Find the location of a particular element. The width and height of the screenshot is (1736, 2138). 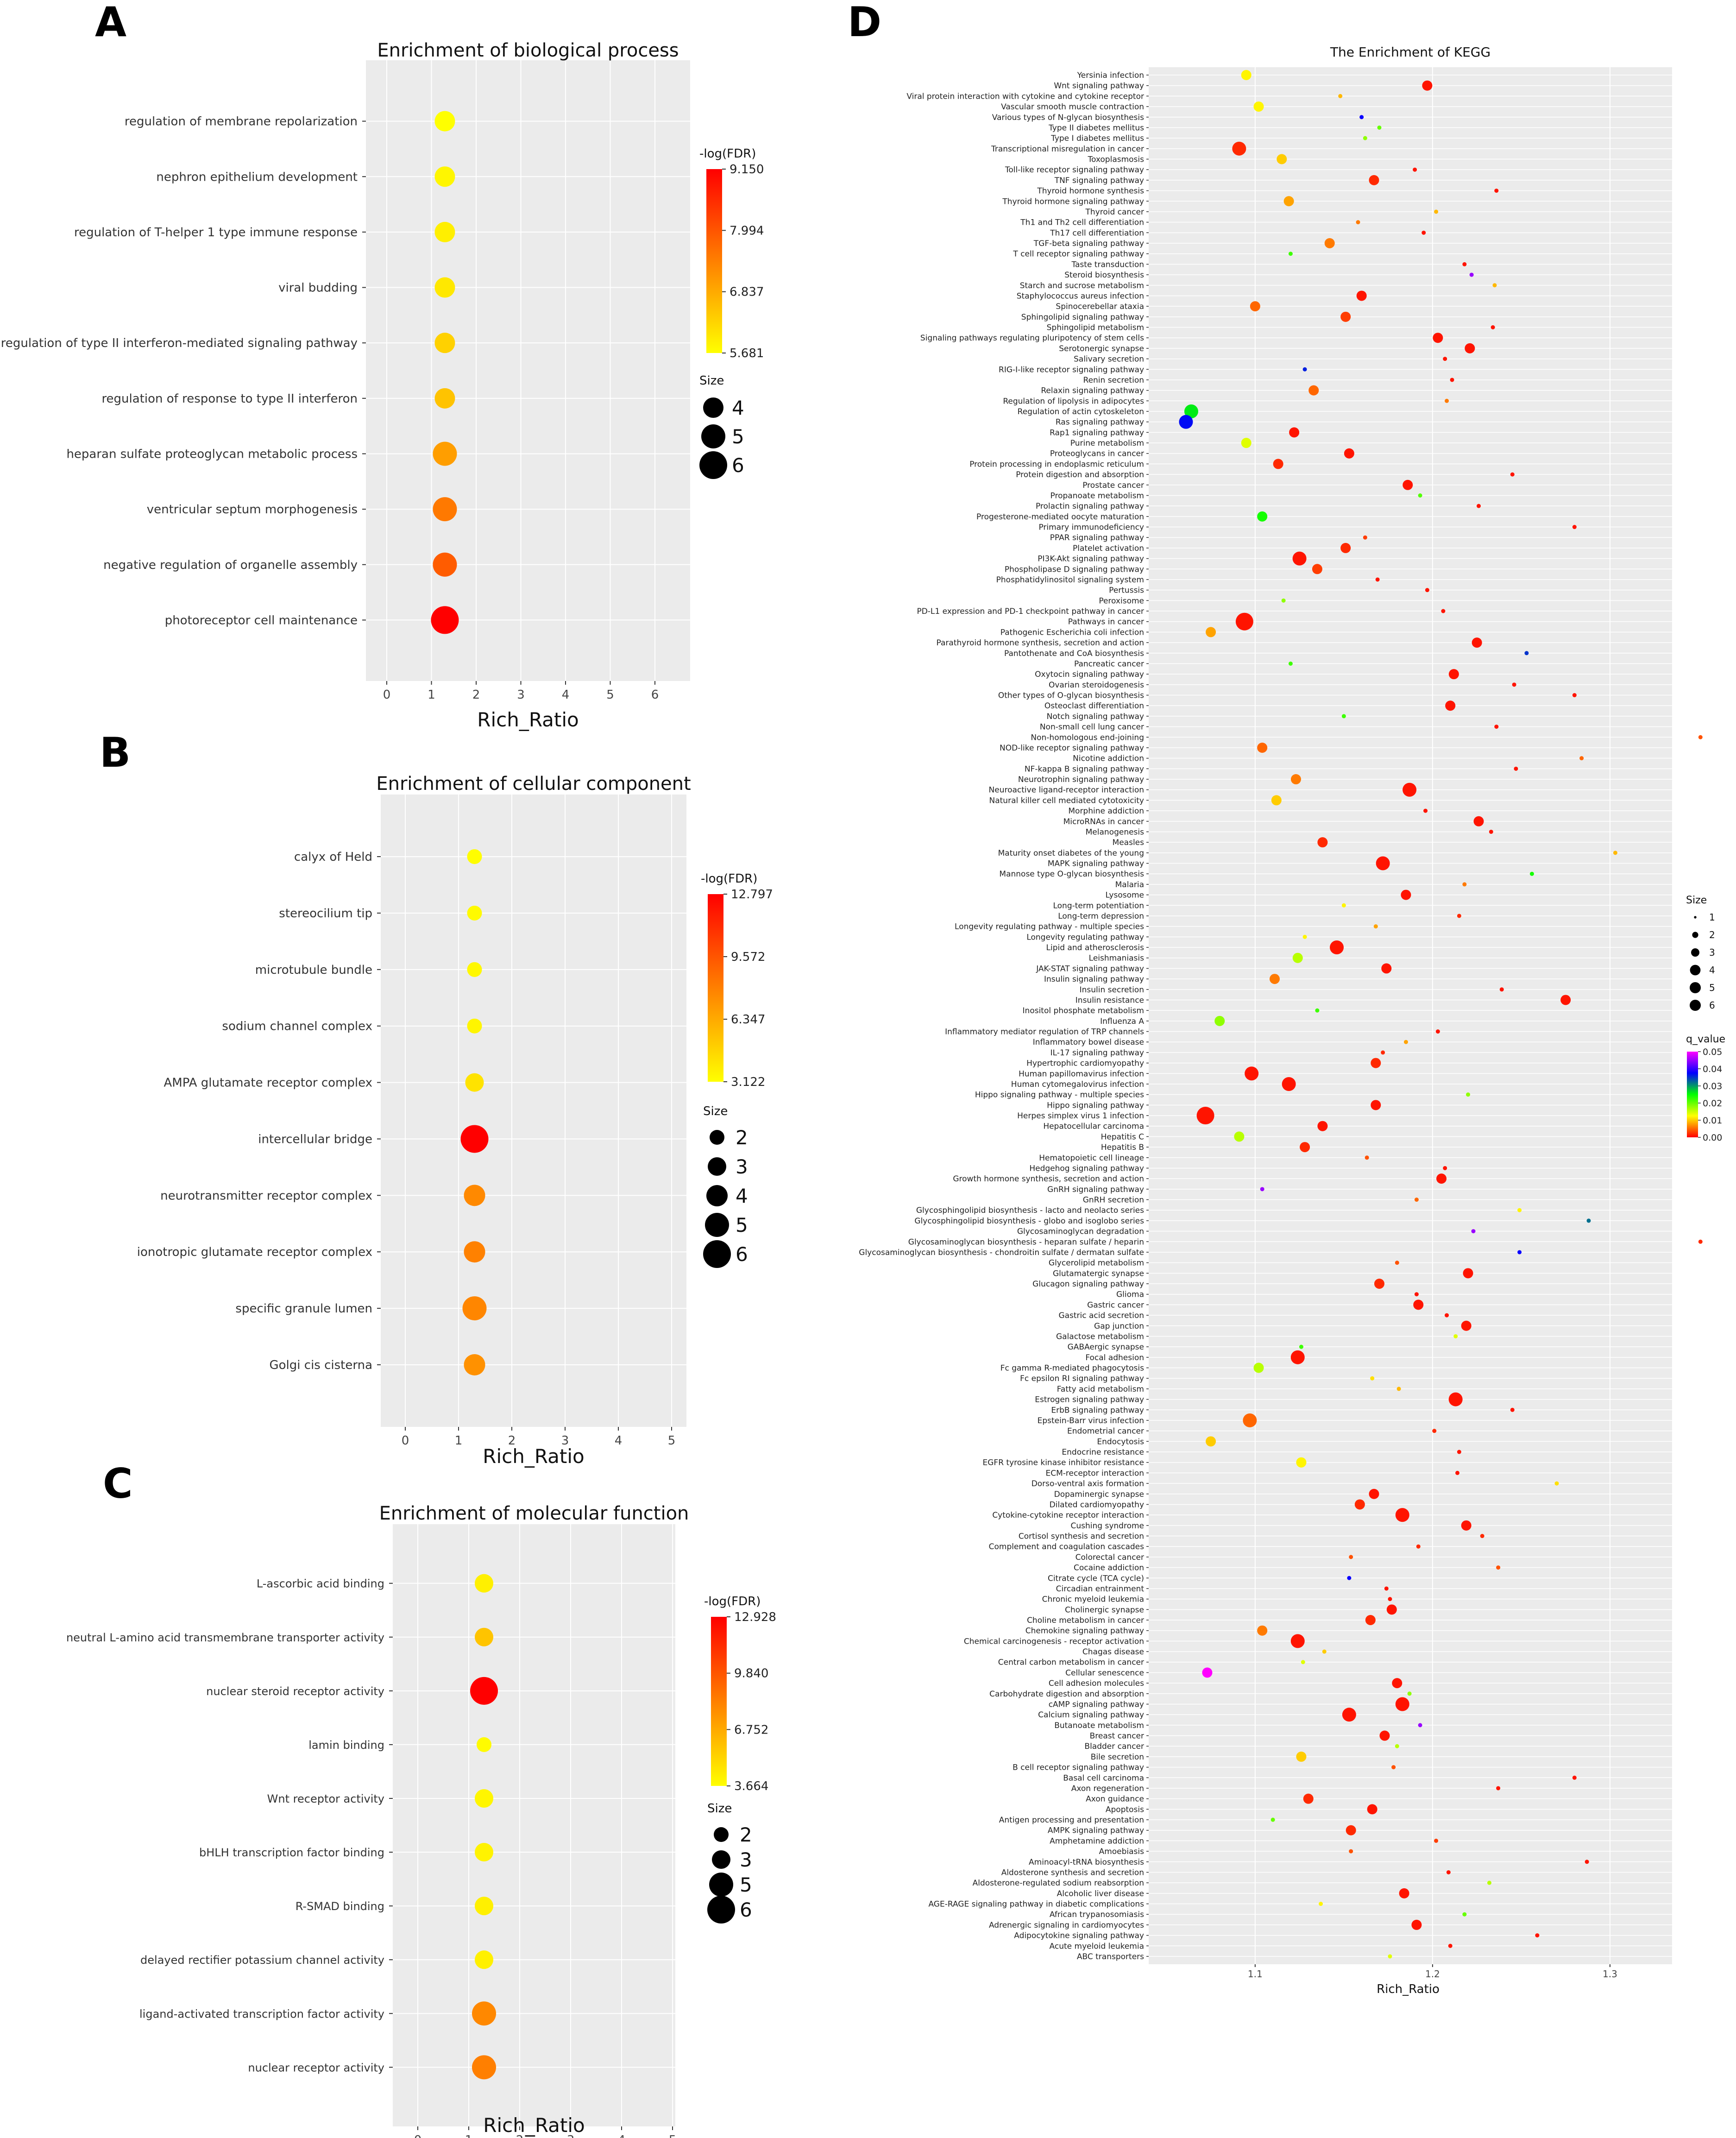

pathway-label: Relaxin signaling pathway is located at coordinates (1092, 391).